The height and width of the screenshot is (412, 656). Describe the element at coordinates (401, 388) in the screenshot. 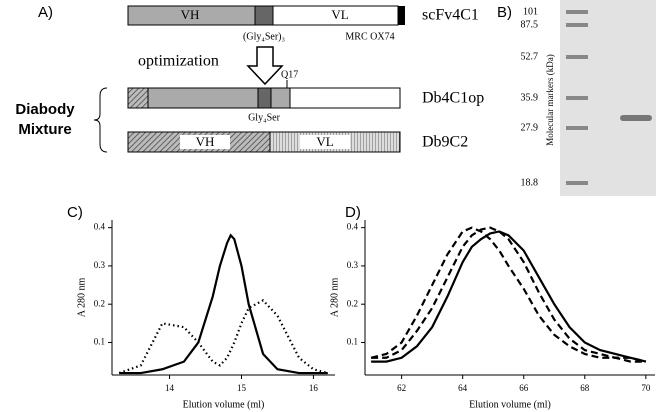

I see `x-tick-label: 62` at that location.